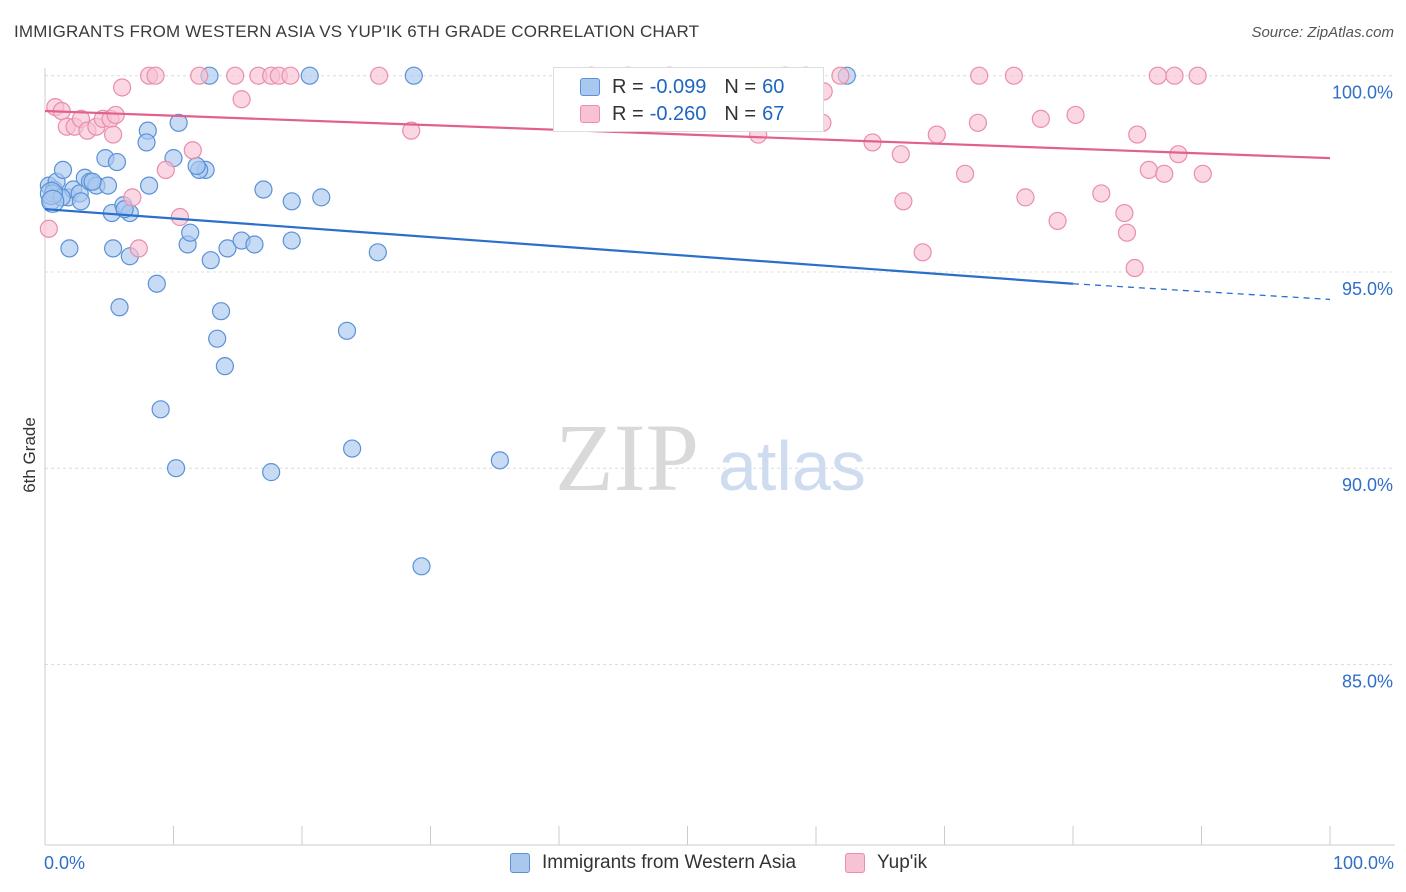 Image resolution: width=1406 pixels, height=892 pixels. Describe the element at coordinates (710, 457) in the screenshot. I see `watermark: ZIP atlas` at that location.